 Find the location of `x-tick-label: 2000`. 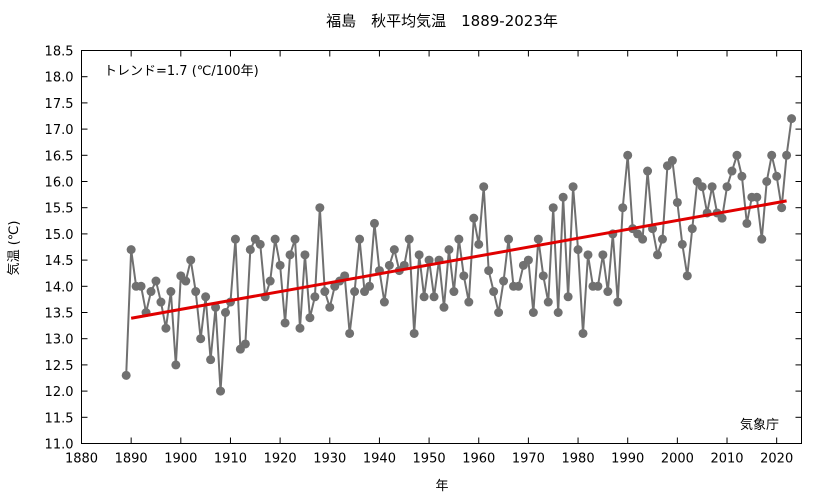

x-tick-label: 2000 is located at coordinates (677, 459).